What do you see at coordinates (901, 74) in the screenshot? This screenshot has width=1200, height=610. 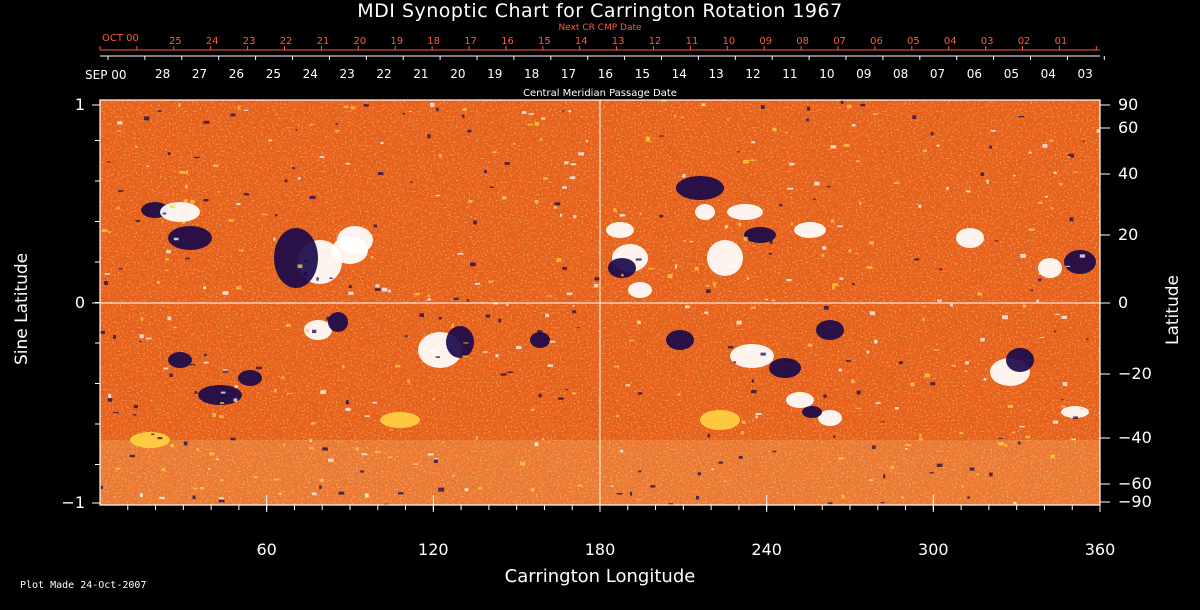 I see `top-date-white: 08` at bounding box center [901, 74].